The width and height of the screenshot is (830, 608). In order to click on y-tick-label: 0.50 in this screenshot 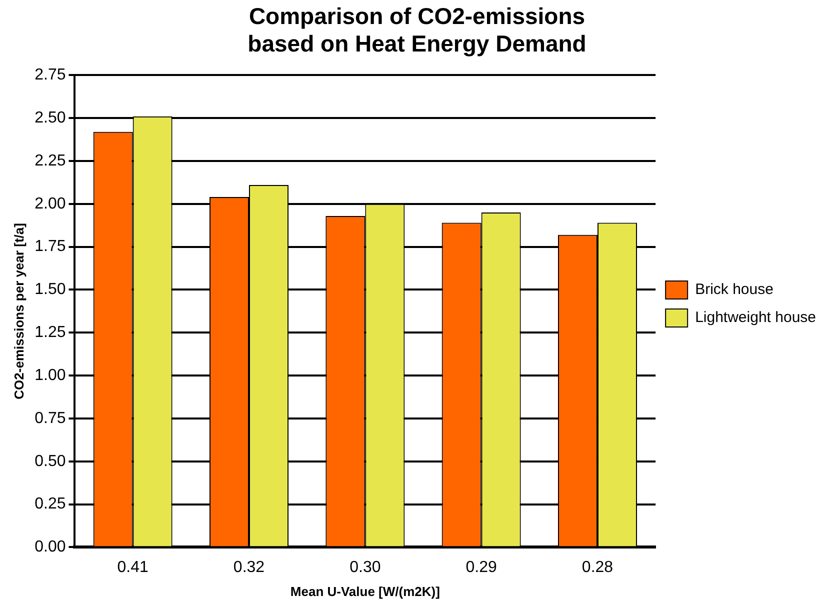, I will do `click(50, 461)`.